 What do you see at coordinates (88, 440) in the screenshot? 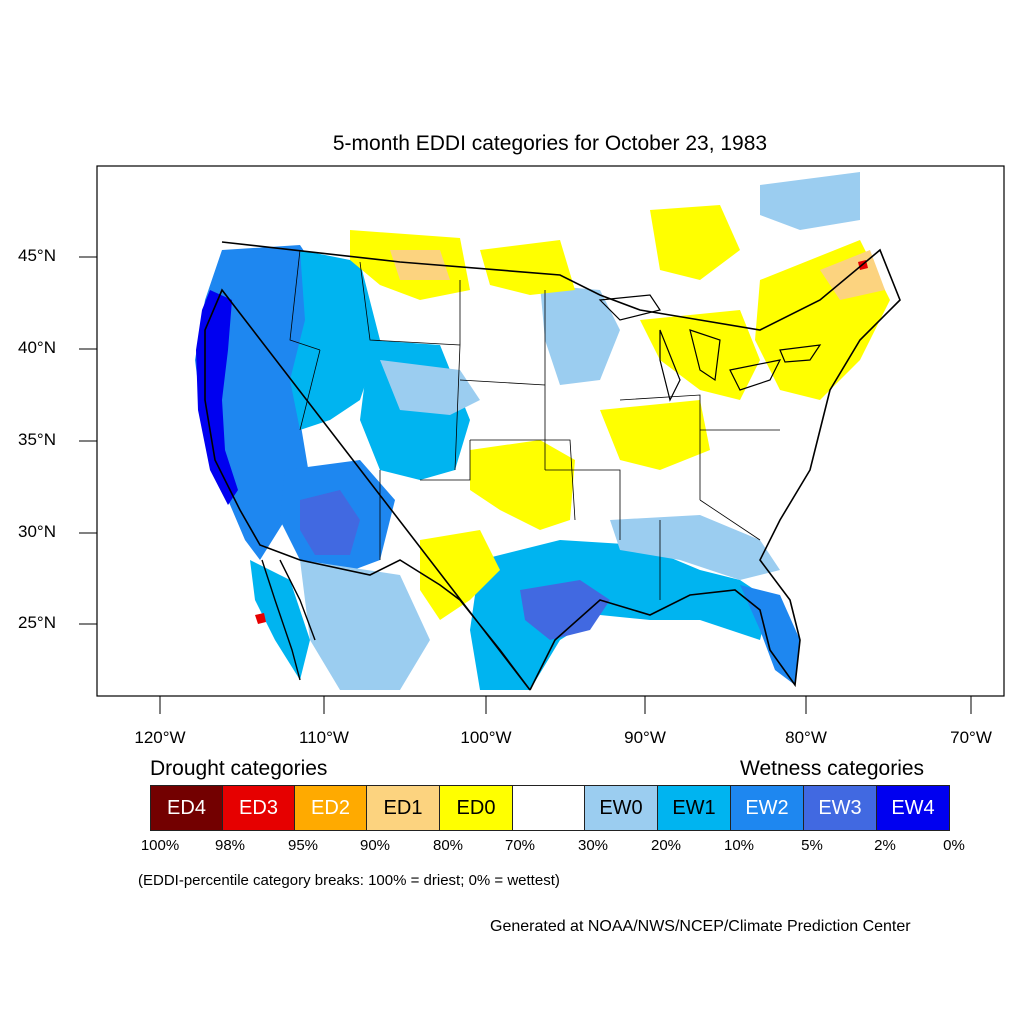
I see `latitude-ticks` at bounding box center [88, 440].